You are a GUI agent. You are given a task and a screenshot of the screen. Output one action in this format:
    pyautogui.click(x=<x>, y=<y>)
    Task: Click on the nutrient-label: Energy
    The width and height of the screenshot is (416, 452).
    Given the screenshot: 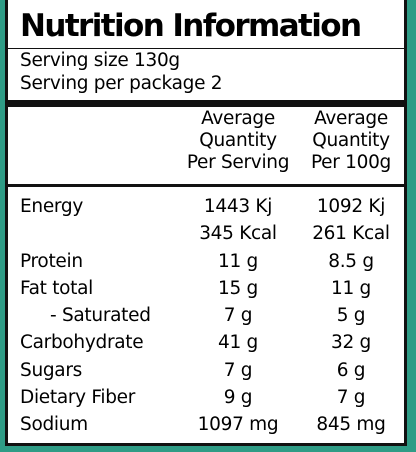 What is the action you would take?
    pyautogui.click(x=51, y=206)
    